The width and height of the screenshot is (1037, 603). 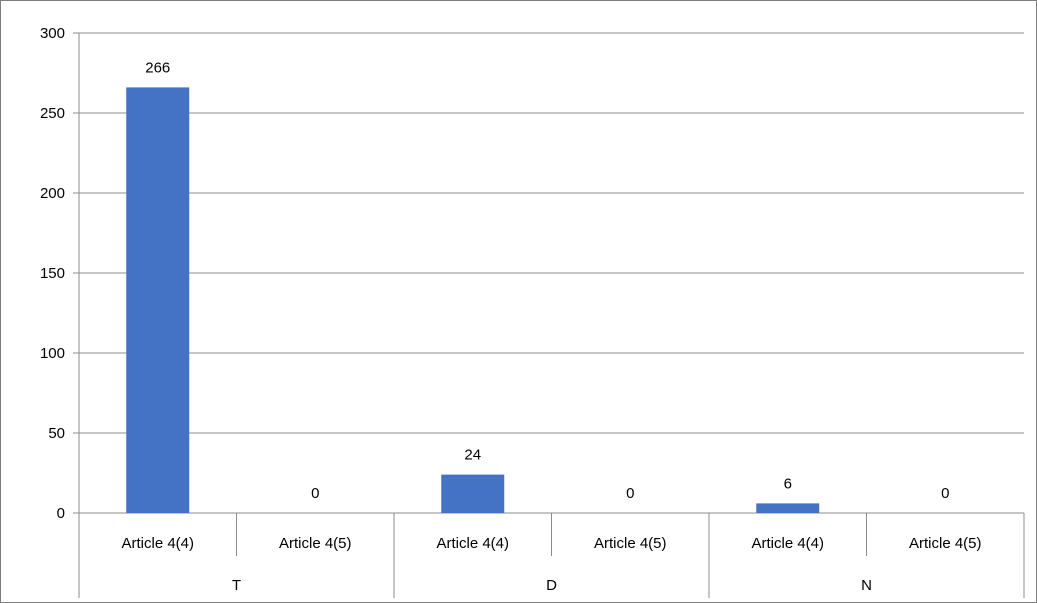 What do you see at coordinates (52, 353) in the screenshot?
I see `y-tick-label: 100` at bounding box center [52, 353].